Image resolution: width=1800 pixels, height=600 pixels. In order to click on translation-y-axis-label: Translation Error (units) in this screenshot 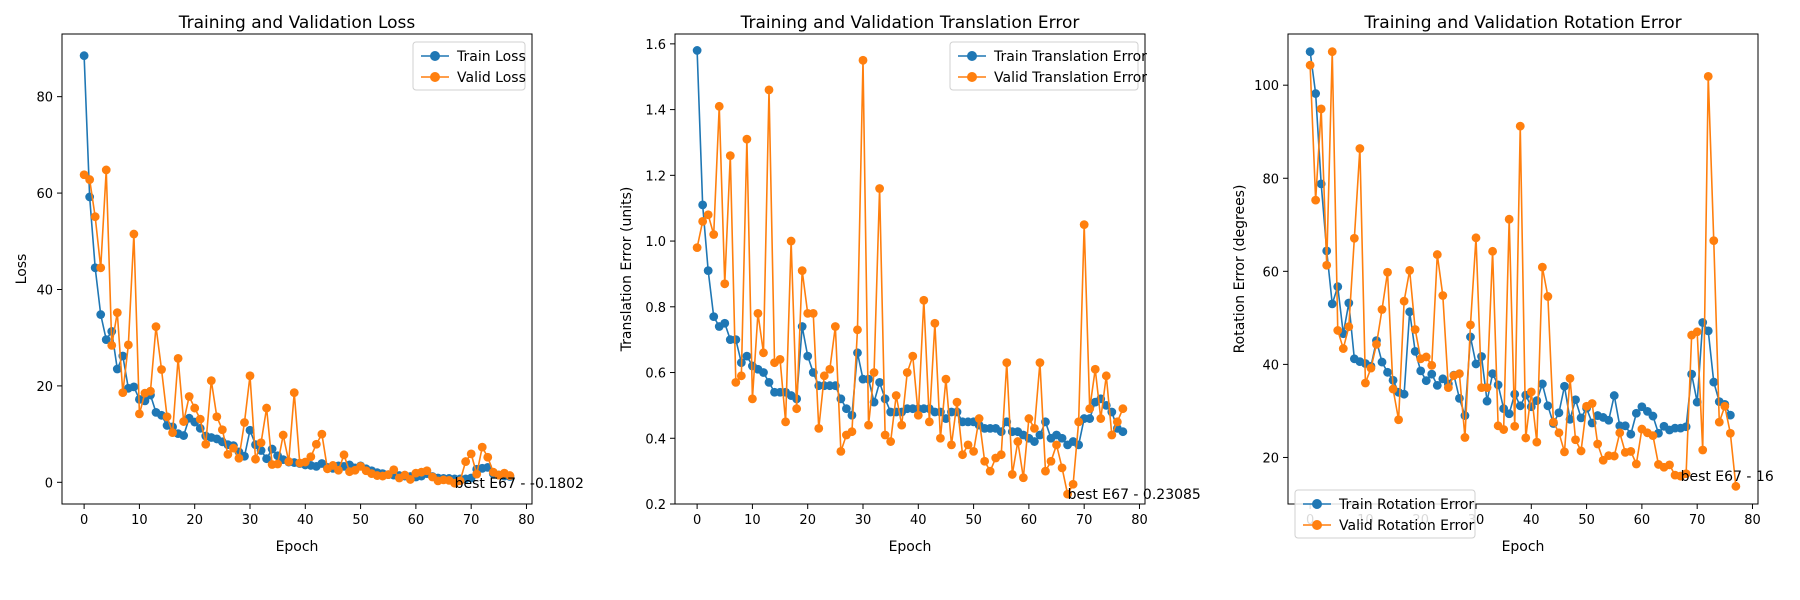, I will do `click(627, 270)`.